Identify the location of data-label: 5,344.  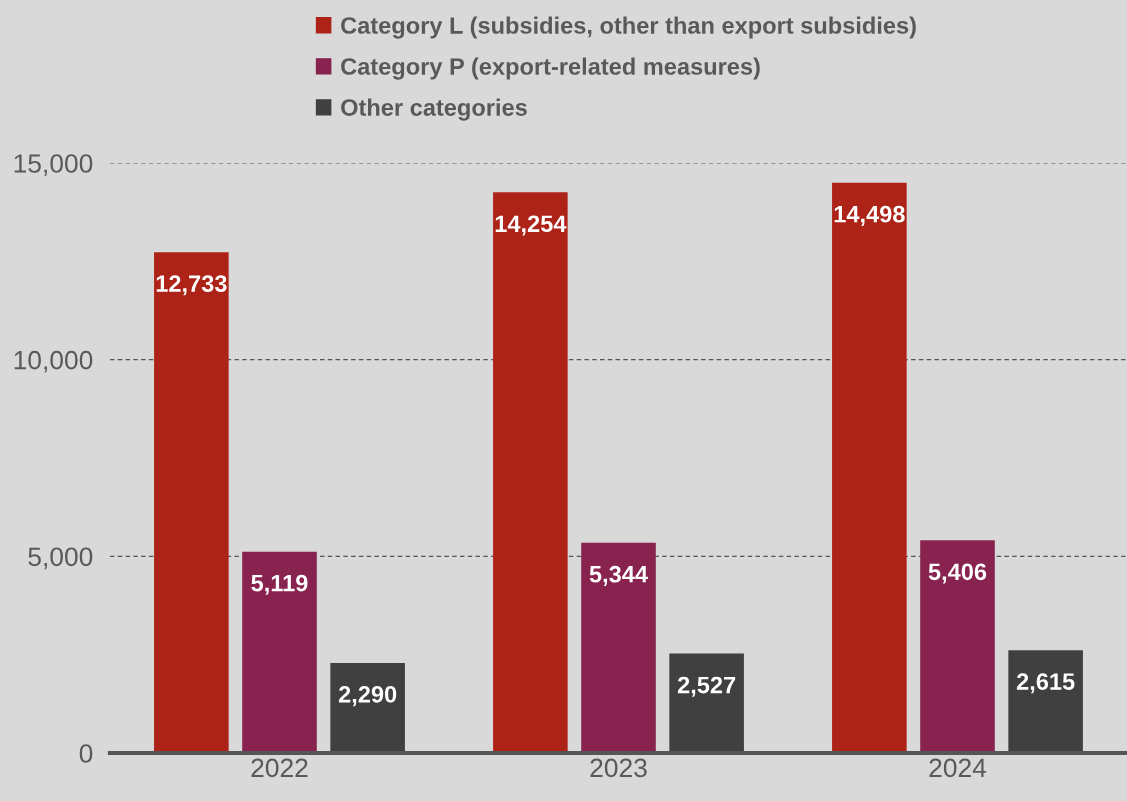
(618, 575).